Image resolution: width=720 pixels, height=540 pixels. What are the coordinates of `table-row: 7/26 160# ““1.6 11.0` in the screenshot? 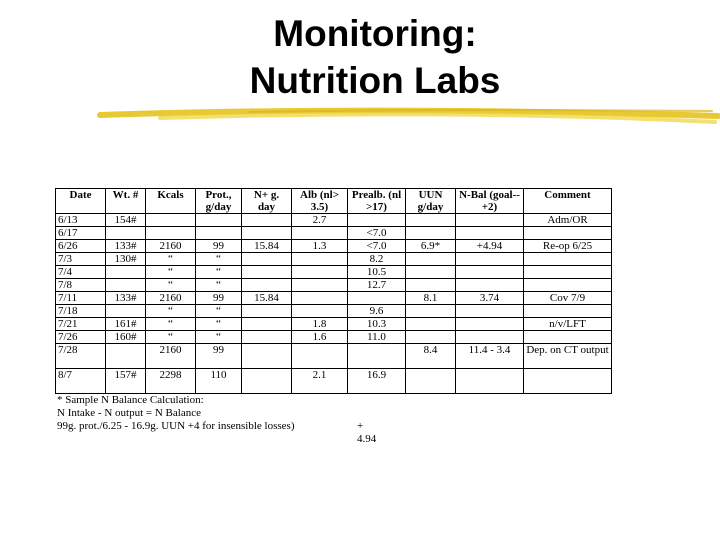 It's located at (333, 337).